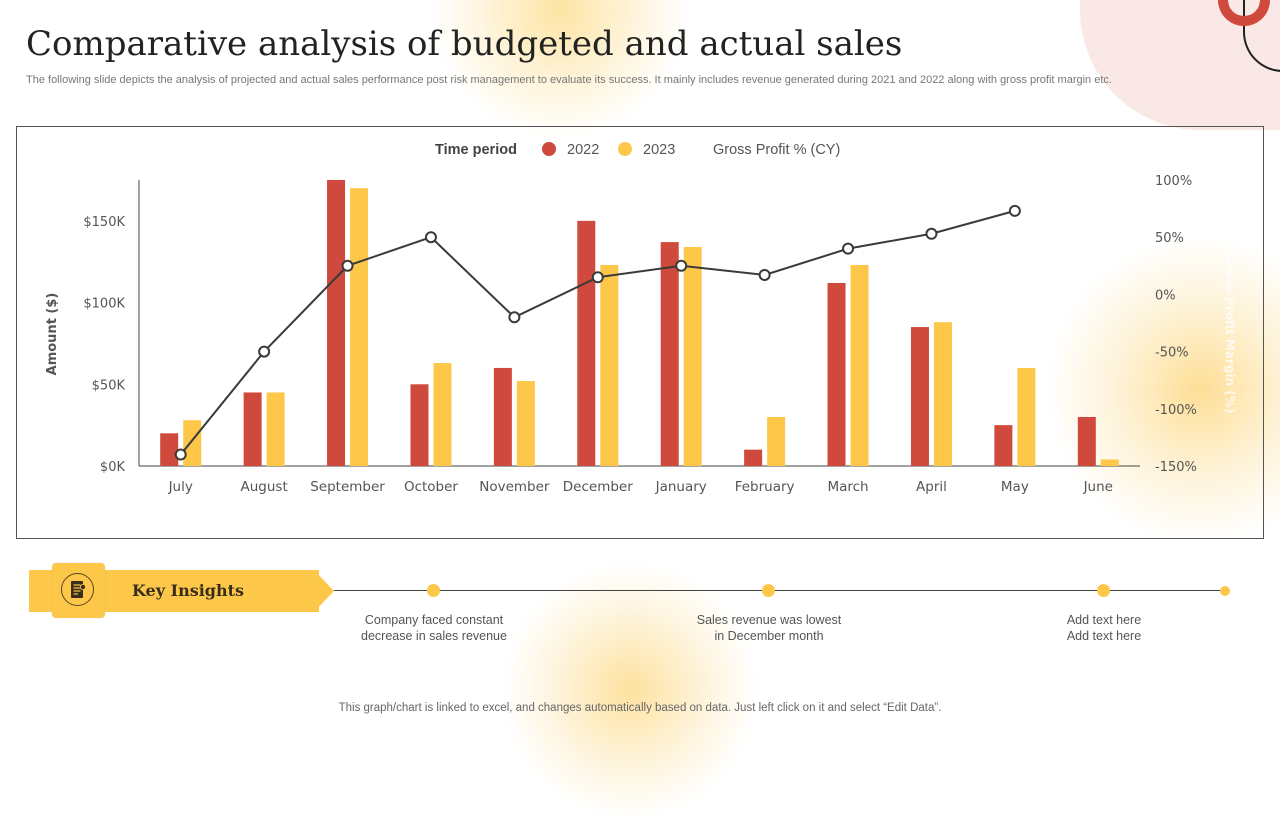 This screenshot has height=820, width=1280. I want to click on bar-2022-january, so click(669, 354).